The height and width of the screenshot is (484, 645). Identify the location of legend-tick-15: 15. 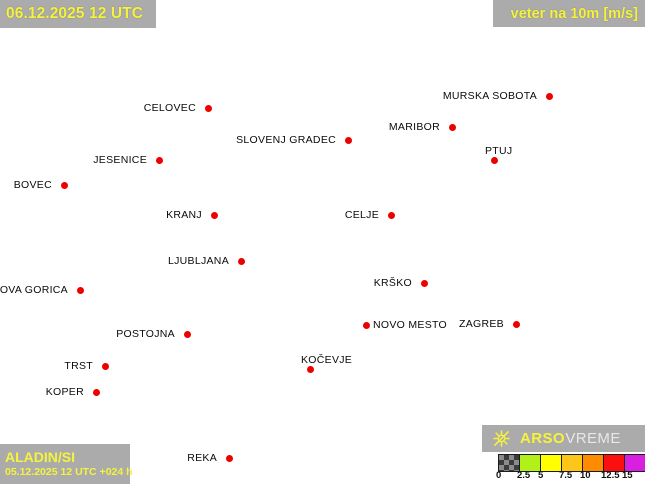
(627, 475).